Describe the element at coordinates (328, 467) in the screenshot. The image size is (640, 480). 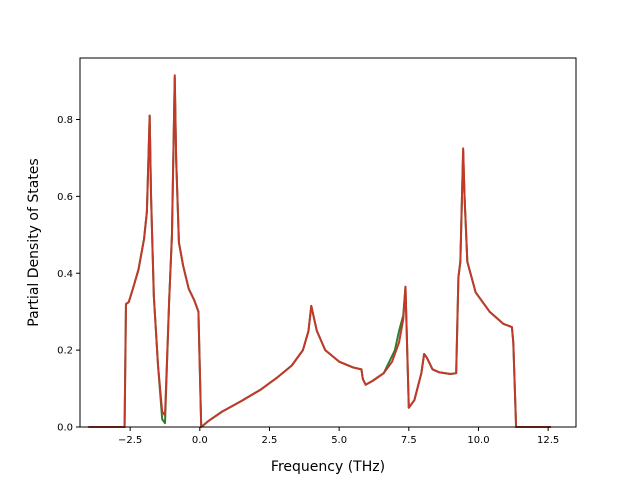
I see `x-axis-label: Frequency (THz)` at that location.